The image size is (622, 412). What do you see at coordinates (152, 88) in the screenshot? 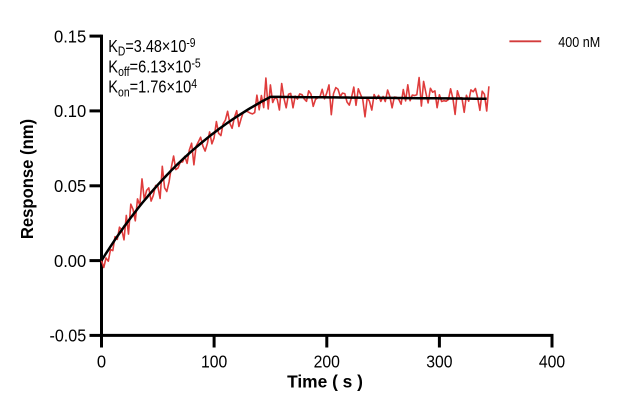
I see `svg-text: Kon=1.76×104` at bounding box center [152, 88].